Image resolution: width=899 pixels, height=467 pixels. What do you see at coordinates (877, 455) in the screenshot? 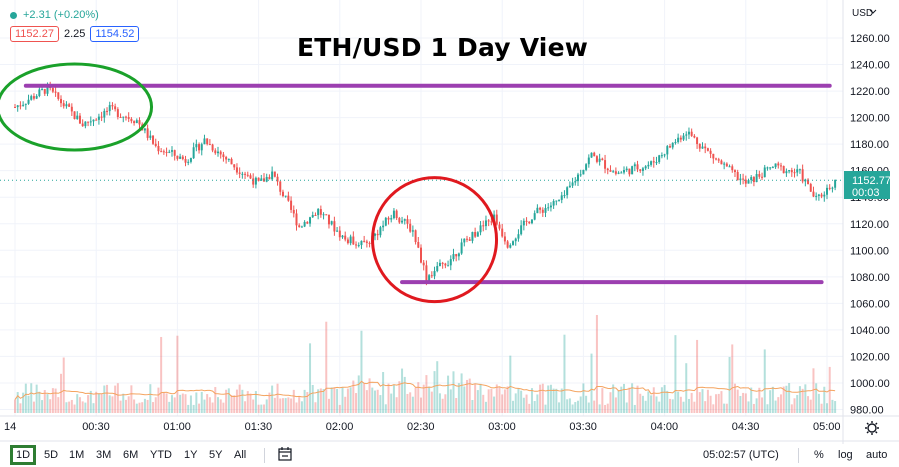
I see `auto-scale-button: auto` at bounding box center [877, 455].